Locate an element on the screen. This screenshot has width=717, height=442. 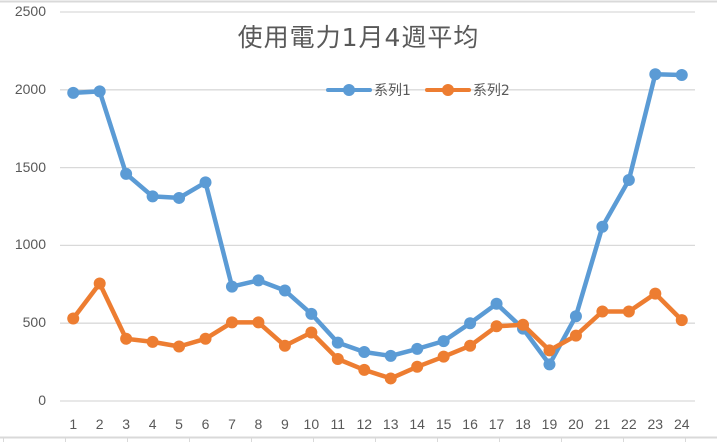
y-tick-label: 0 is located at coordinates (42, 400).